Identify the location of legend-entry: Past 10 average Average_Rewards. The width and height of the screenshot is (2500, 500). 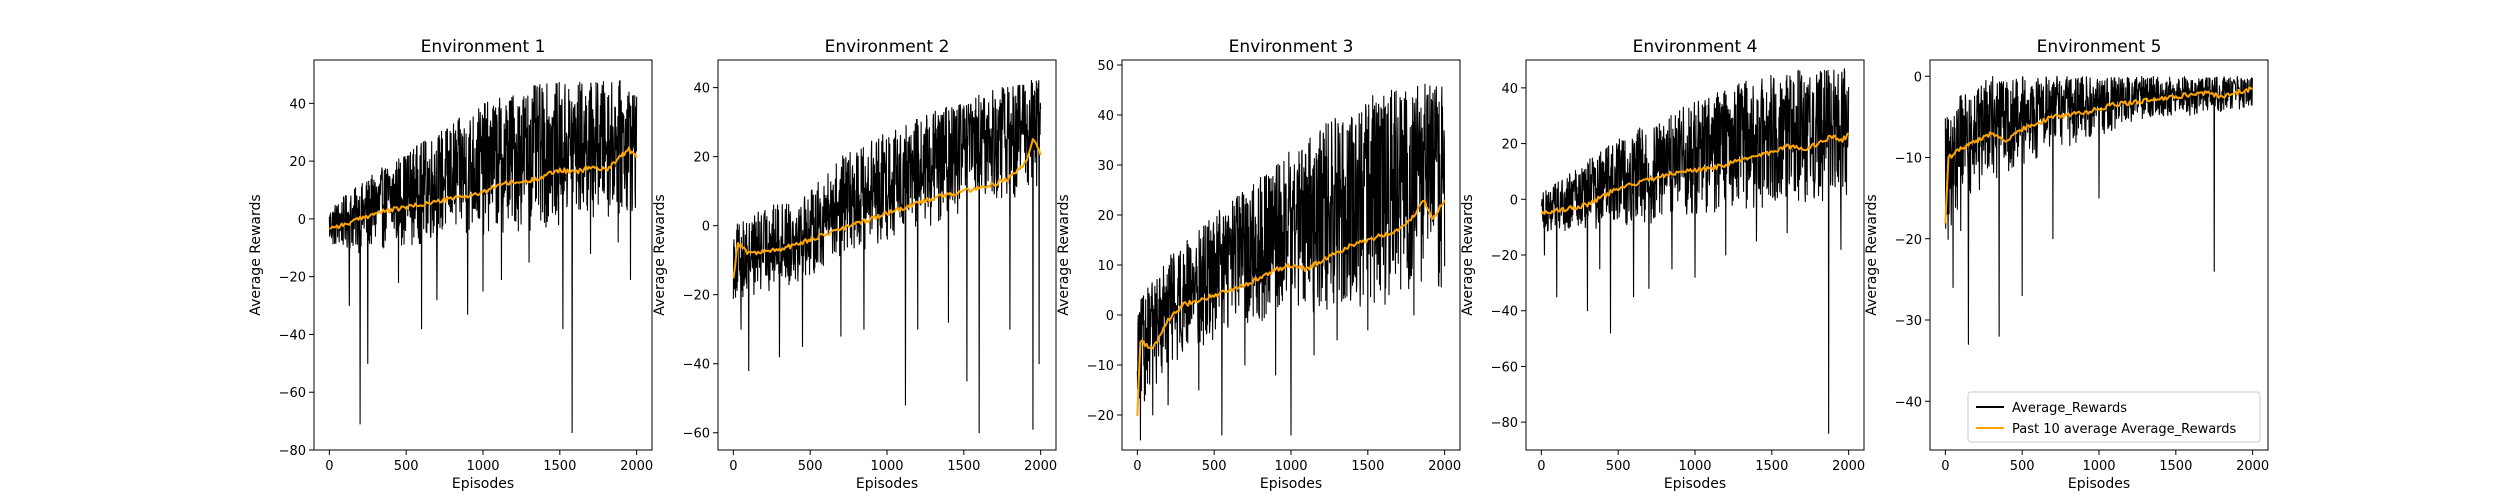
(2124, 429).